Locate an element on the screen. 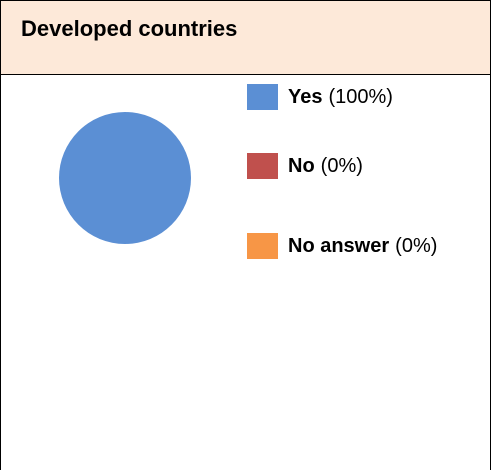 This screenshot has width=493, height=470. legend-item-no: No (0%) is located at coordinates (305, 166).